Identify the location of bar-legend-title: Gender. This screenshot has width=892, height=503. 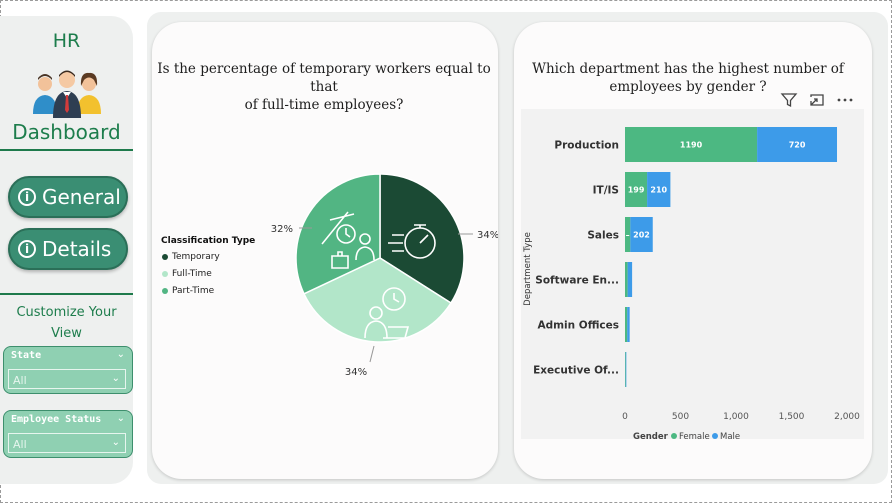
(651, 437).